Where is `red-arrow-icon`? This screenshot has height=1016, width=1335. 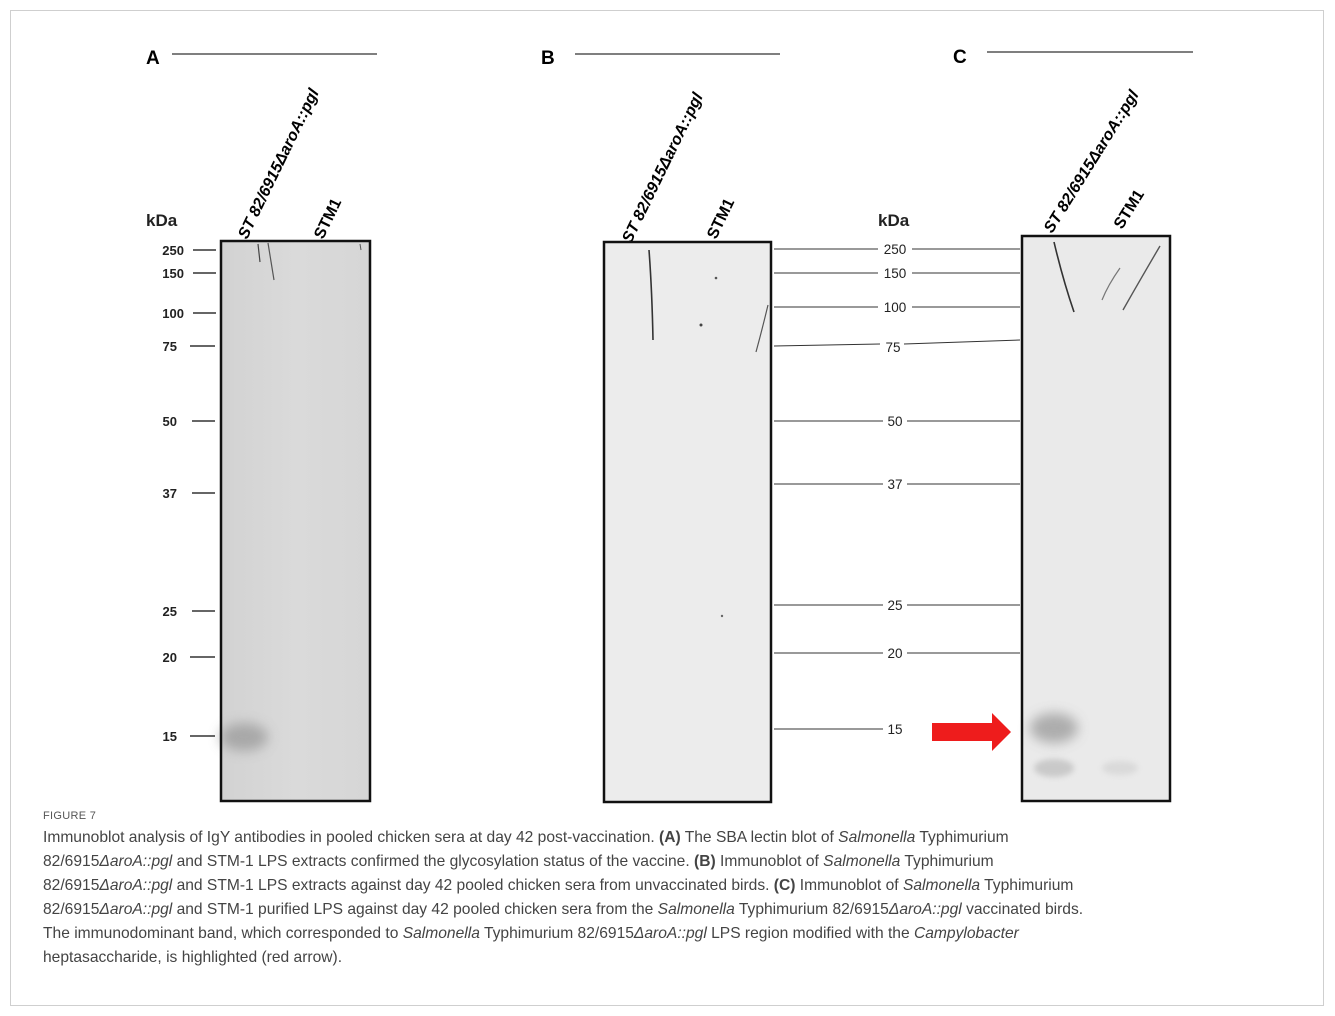
red-arrow-icon is located at coordinates (971, 732).